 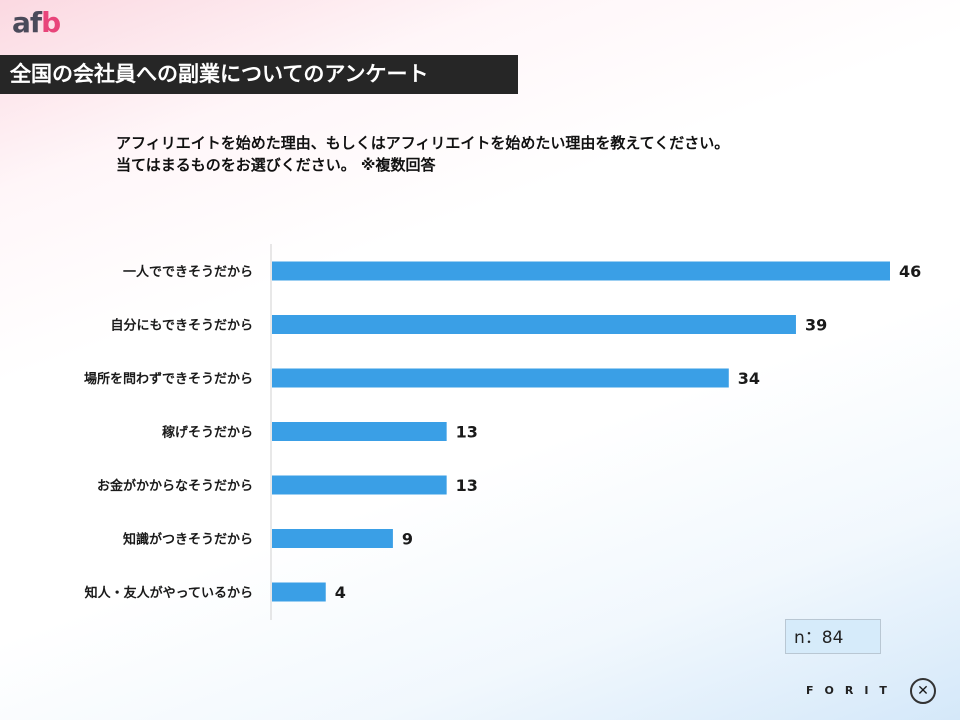 I want to click on forit-mark-icon: ✕, so click(x=923, y=691).